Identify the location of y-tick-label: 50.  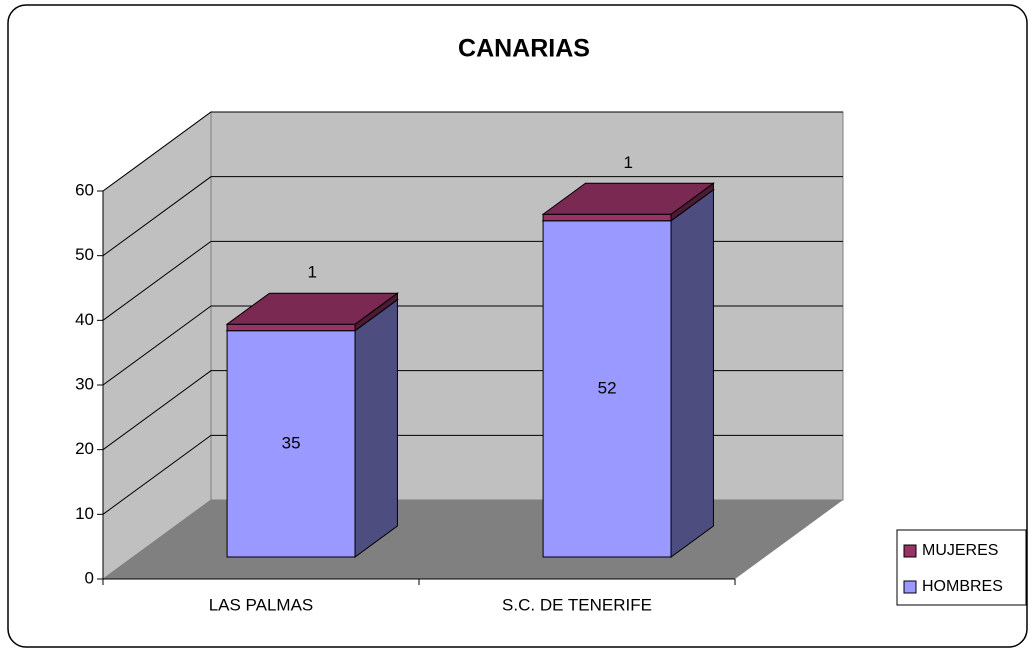
(84, 254).